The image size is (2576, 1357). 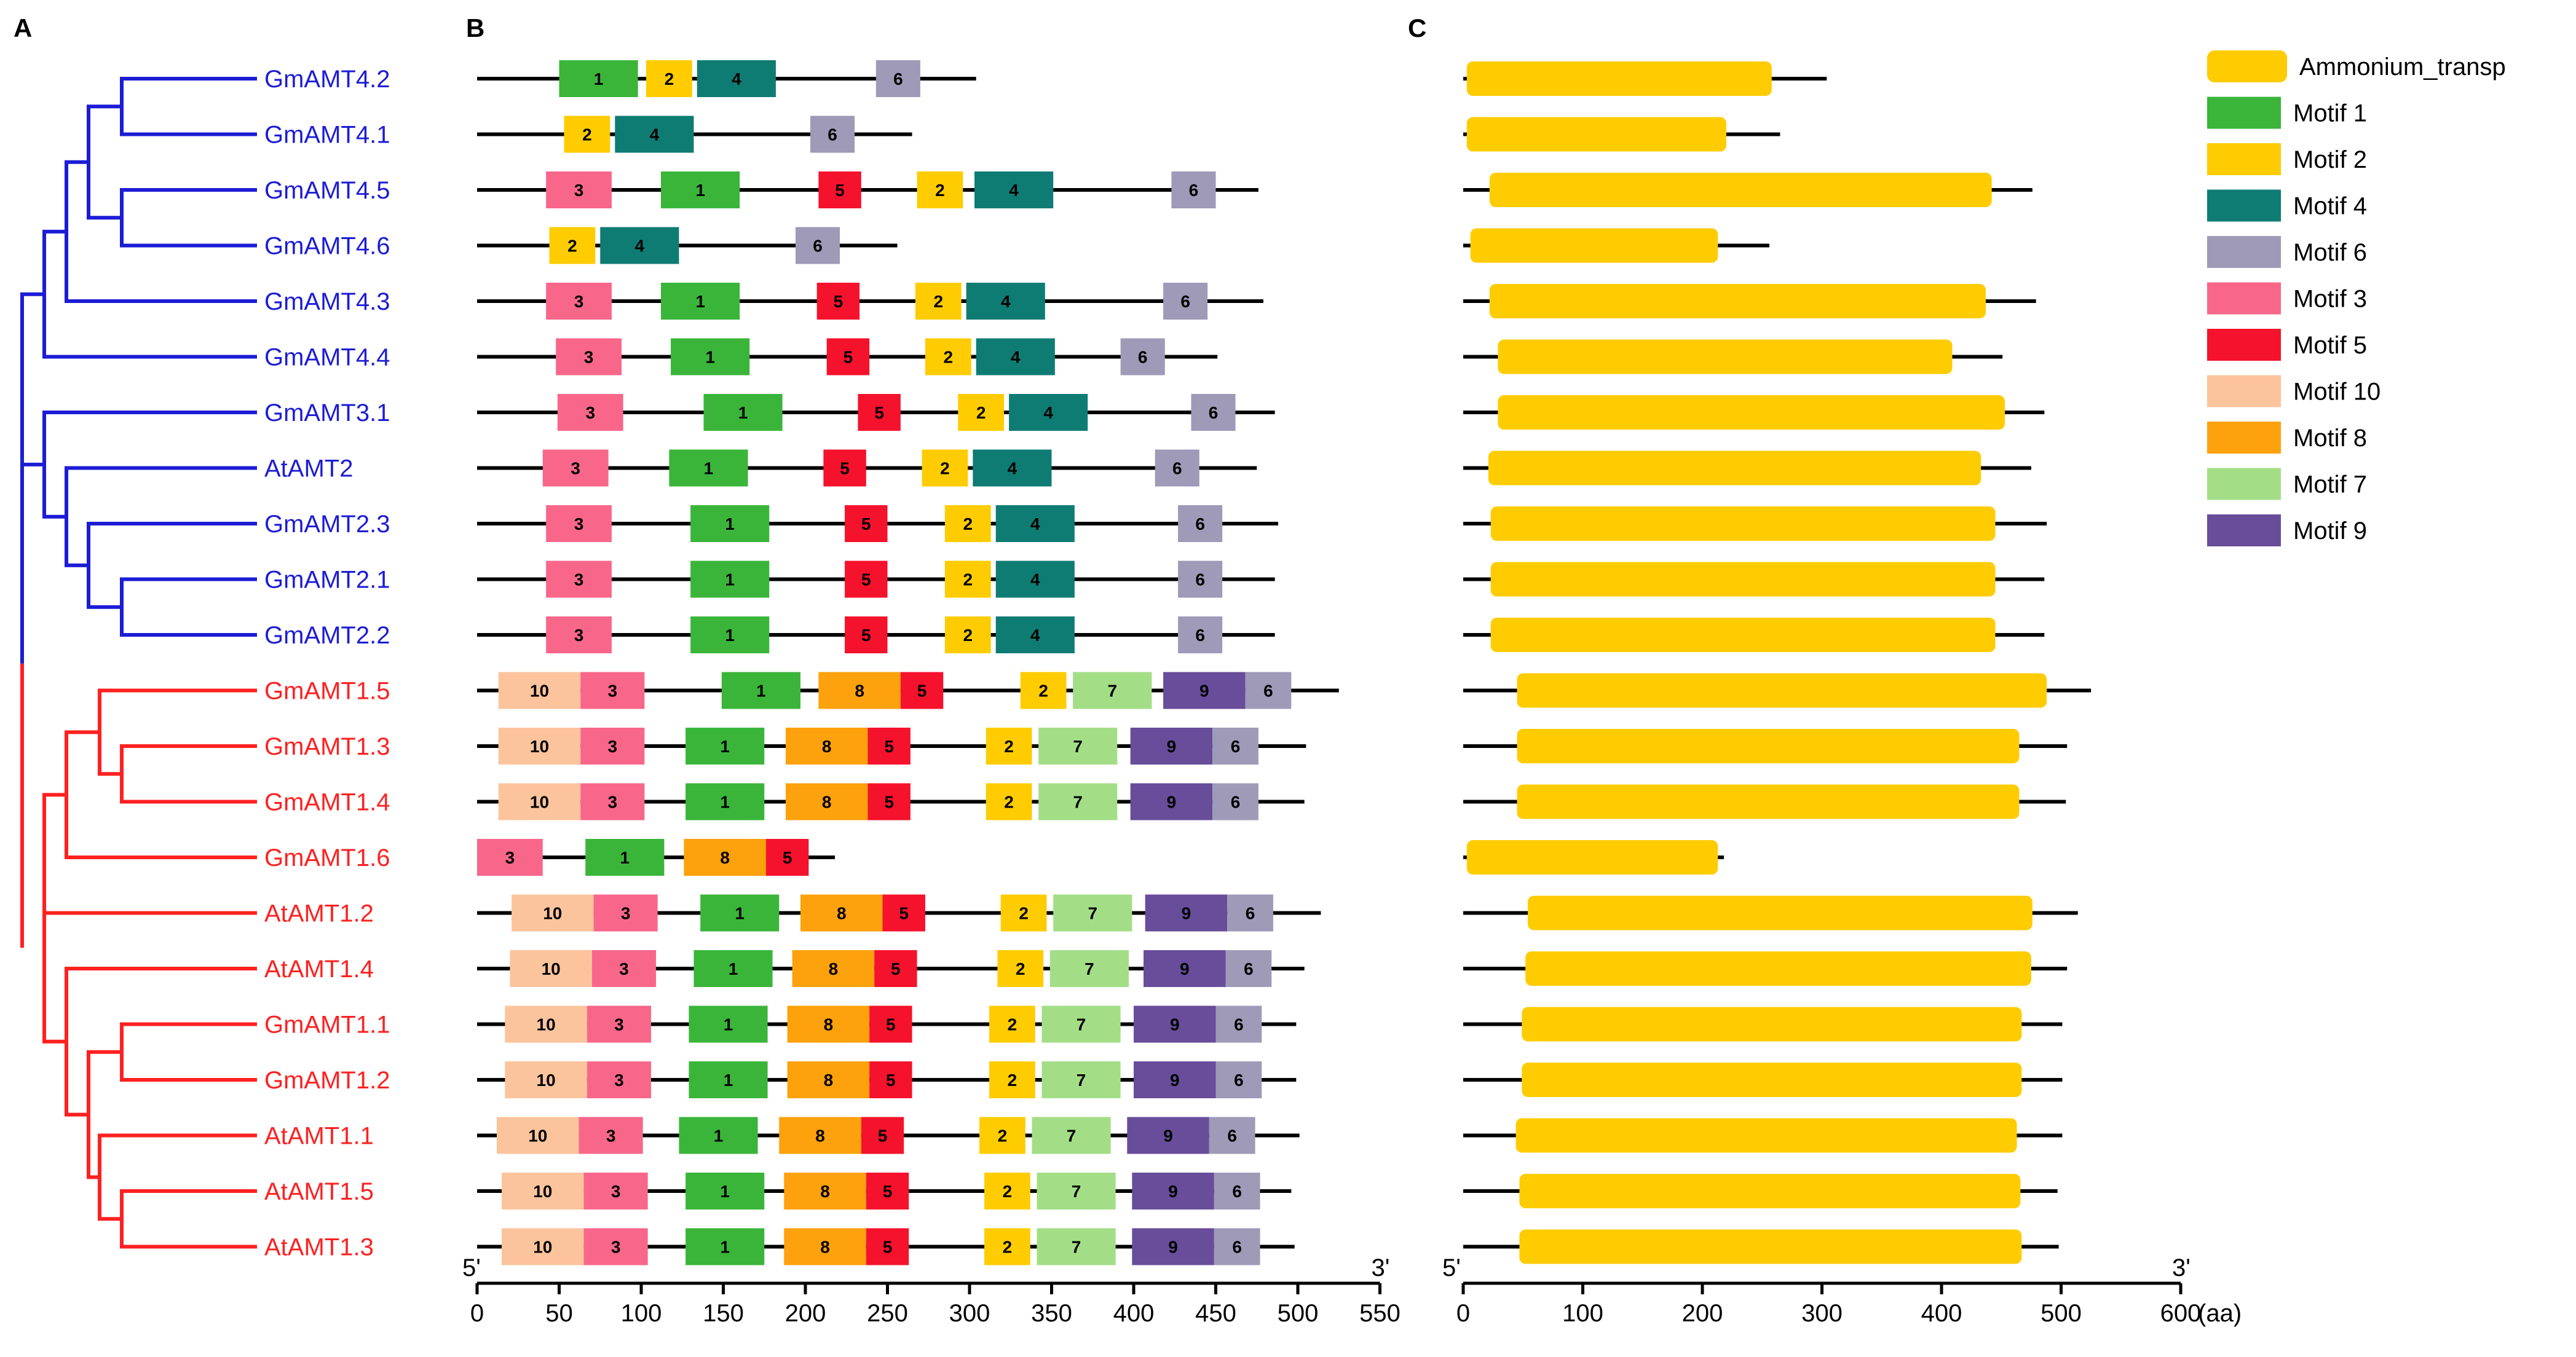 I want to click on gene-label: GmAMT4.3, so click(x=327, y=301).